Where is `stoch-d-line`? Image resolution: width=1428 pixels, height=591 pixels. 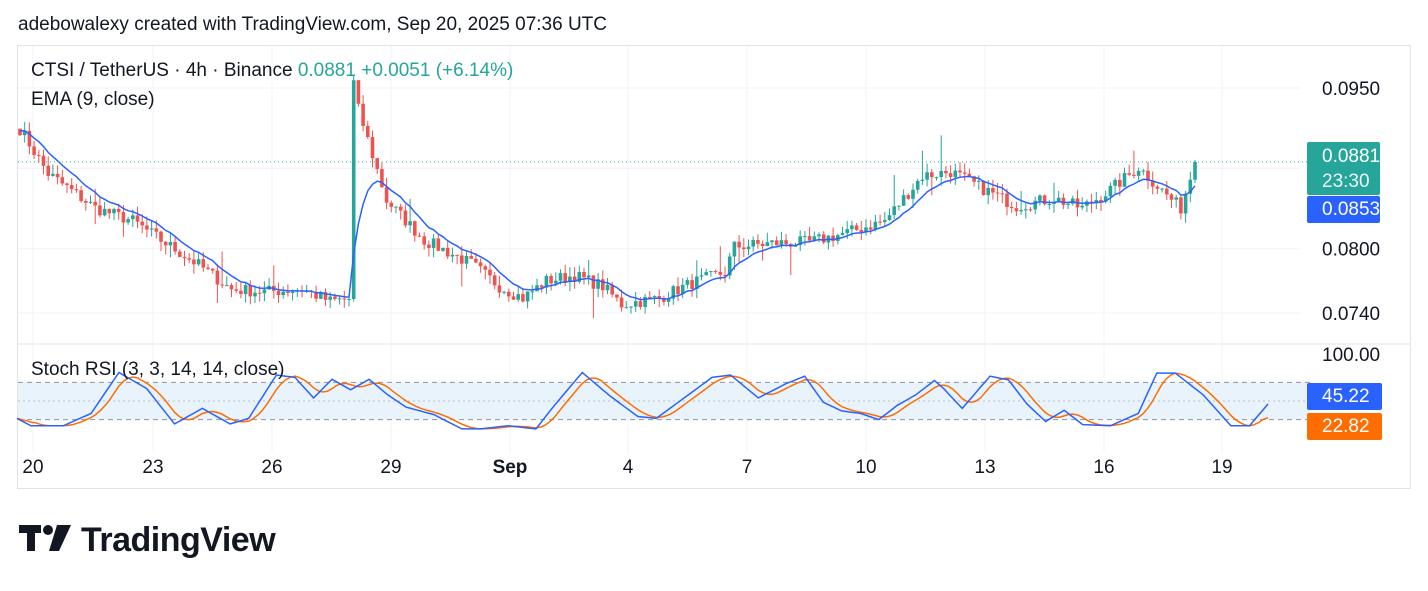
stoch-d-line is located at coordinates (642, 401).